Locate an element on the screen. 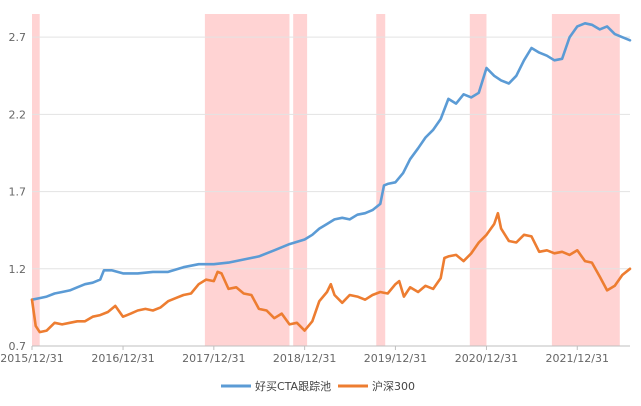 The width and height of the screenshot is (641, 406). y-tick-label-2: 1.7 is located at coordinates (18, 192).